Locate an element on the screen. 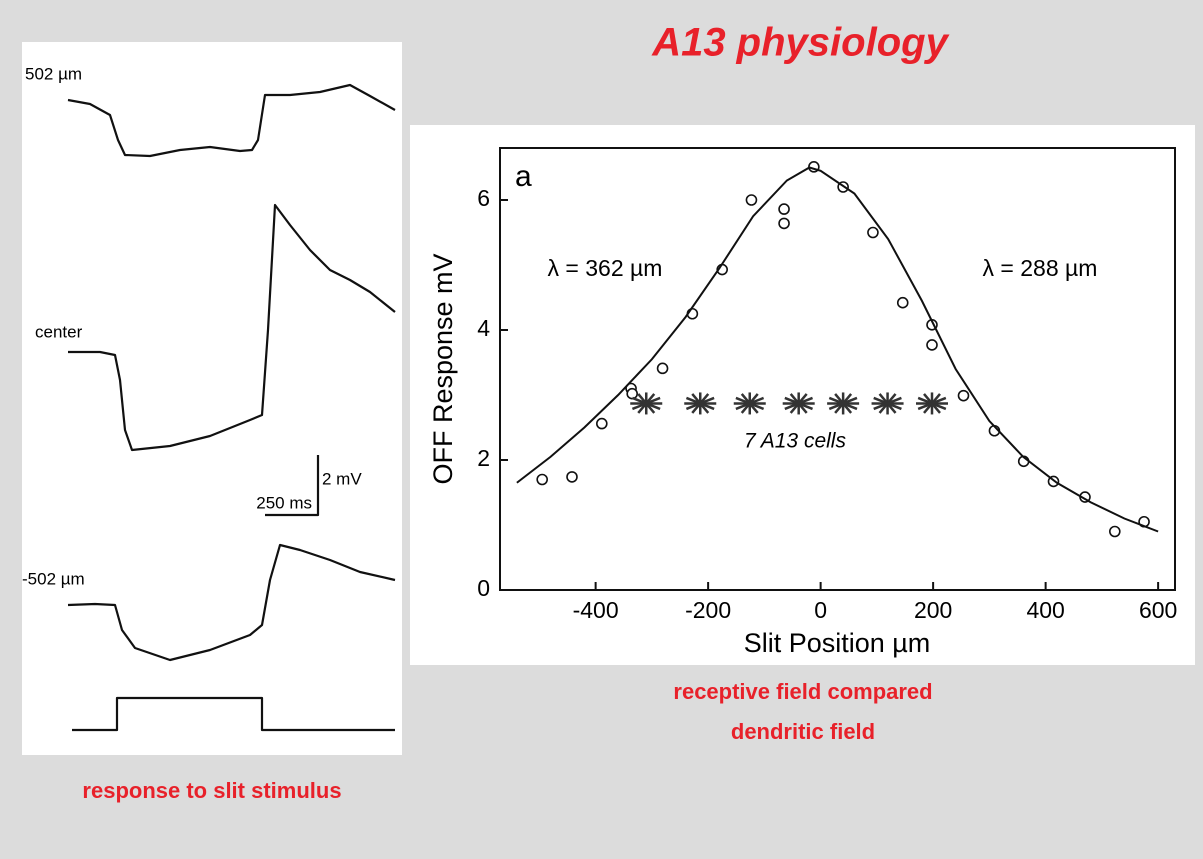 The height and width of the screenshot is (859, 1203). caption: response to slit stimulus is located at coordinates (211, 790).